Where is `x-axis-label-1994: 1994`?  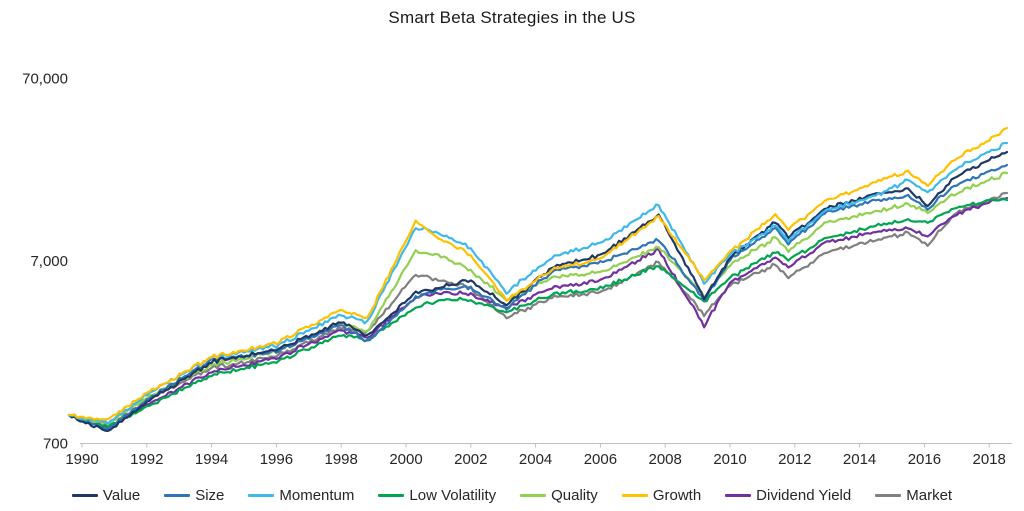 x-axis-label-1994: 1994 is located at coordinates (211, 459).